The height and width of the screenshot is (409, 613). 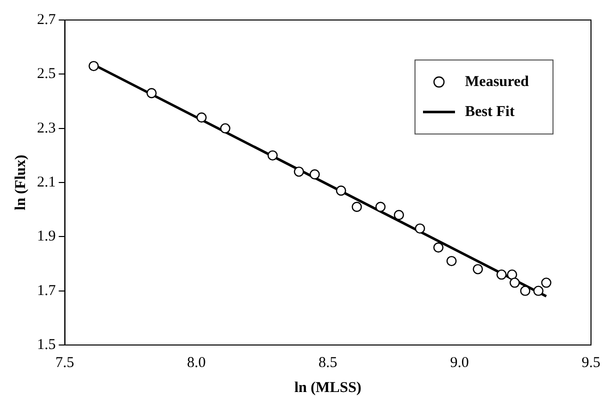 What do you see at coordinates (46, 236) in the screenshot?
I see `y-tick-label: 1.9` at bounding box center [46, 236].